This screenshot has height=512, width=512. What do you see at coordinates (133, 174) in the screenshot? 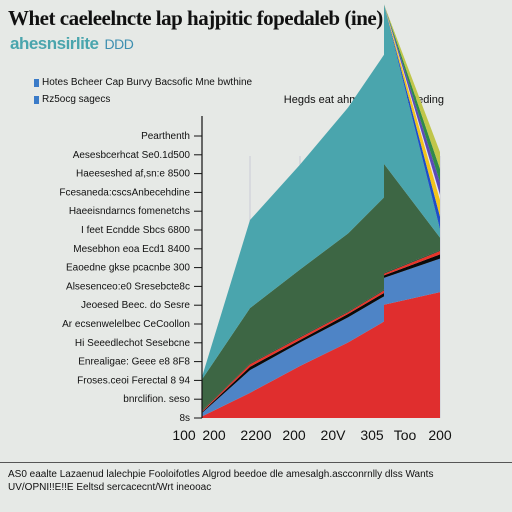
I see `y-tick-label: Haeeseshed af,sn:e 8500` at bounding box center [133, 174].